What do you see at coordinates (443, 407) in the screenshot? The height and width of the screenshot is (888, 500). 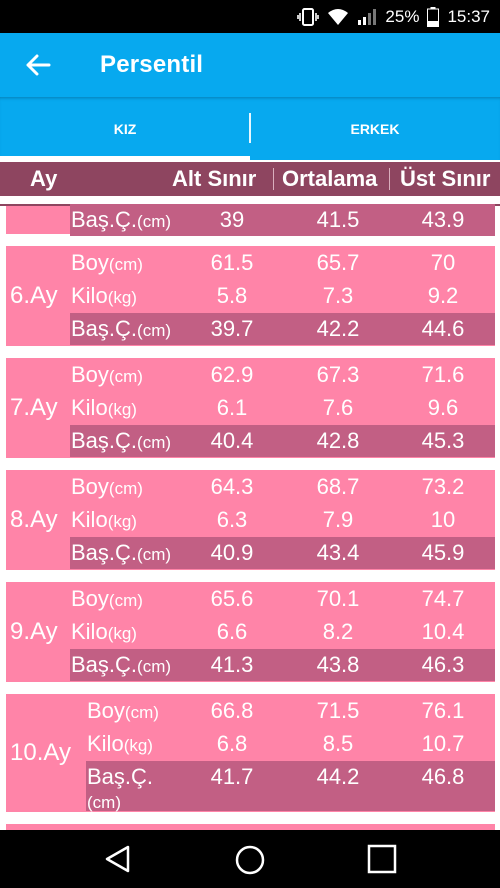 I see `value-ust: 9.6` at bounding box center [443, 407].